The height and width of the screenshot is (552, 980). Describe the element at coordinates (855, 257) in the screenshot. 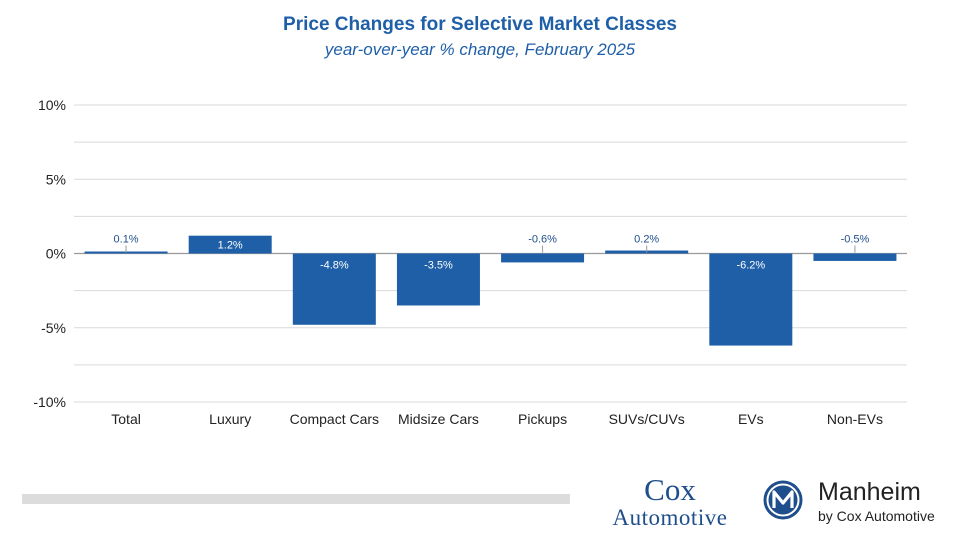

I see `bar-non-evs` at that location.